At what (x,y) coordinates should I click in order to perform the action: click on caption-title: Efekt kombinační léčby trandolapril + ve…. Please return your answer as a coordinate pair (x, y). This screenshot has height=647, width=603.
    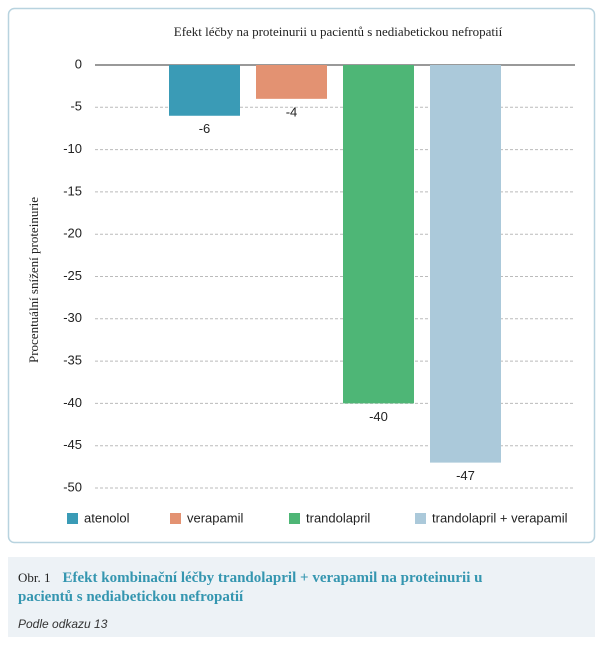
    Looking at the image, I should click on (250, 587).